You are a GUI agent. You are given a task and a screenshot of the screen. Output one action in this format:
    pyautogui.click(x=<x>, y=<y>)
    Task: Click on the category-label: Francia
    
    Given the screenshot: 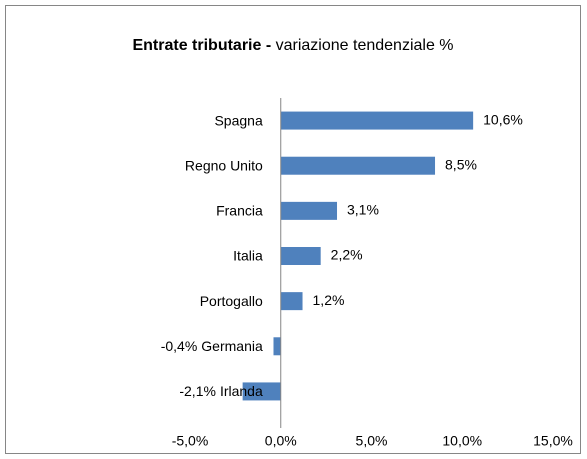 What is the action you would take?
    pyautogui.click(x=239, y=211)
    